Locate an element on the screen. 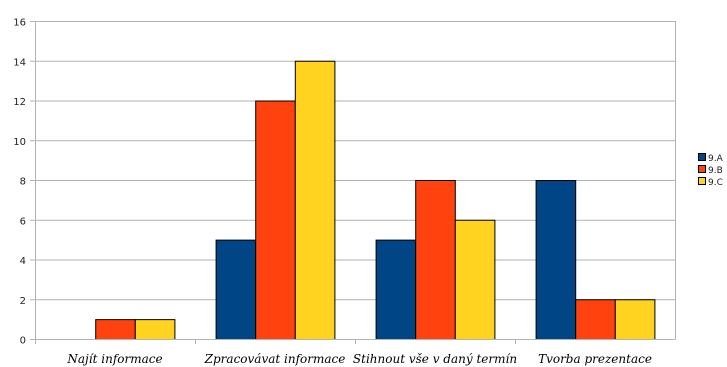 The width and height of the screenshot is (727, 367). y-axis-tick-labels: 0 2 4 6 8 10 12 14 16 is located at coordinates (19, 182).